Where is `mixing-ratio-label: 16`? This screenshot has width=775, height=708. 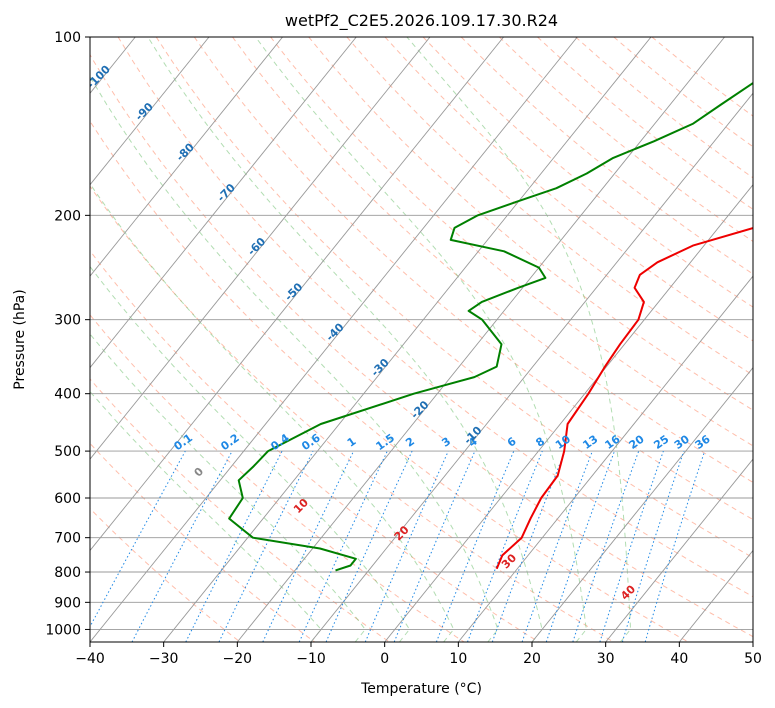
mixing-ratio-label: 16 is located at coordinates (612, 442).